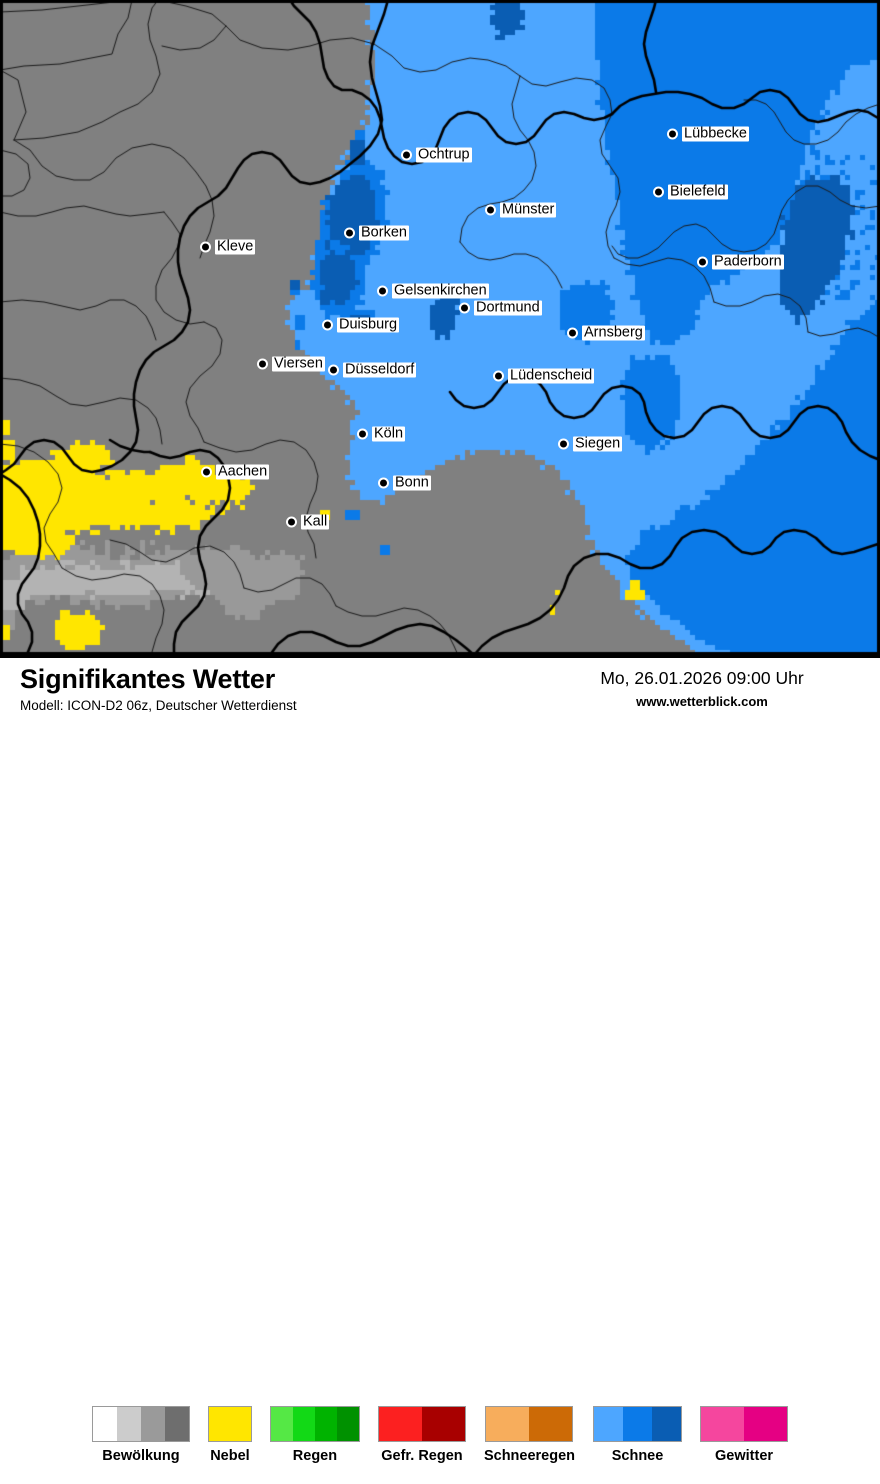  I want to click on legend-label: Gewitter, so click(744, 1456).